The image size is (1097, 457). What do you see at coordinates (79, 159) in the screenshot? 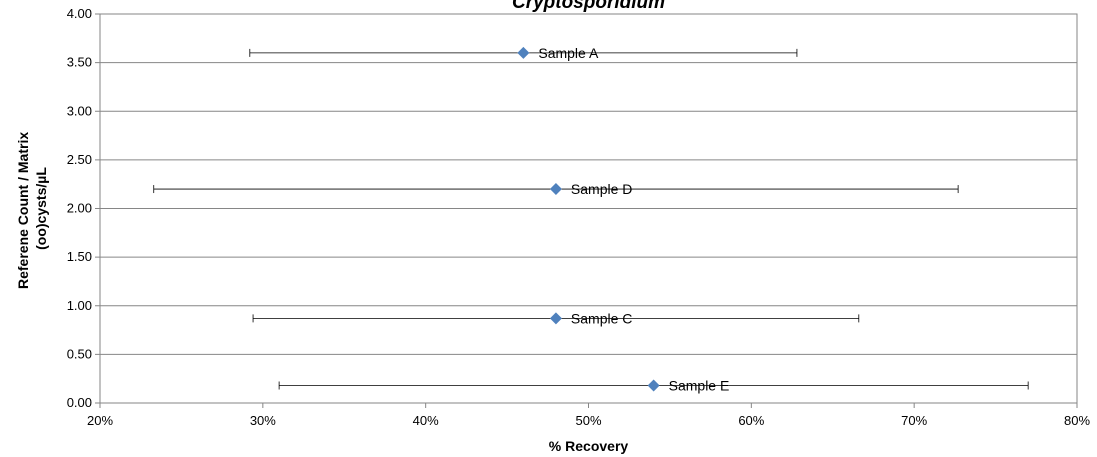
I see `y-tick-label: 2.50` at bounding box center [79, 159].